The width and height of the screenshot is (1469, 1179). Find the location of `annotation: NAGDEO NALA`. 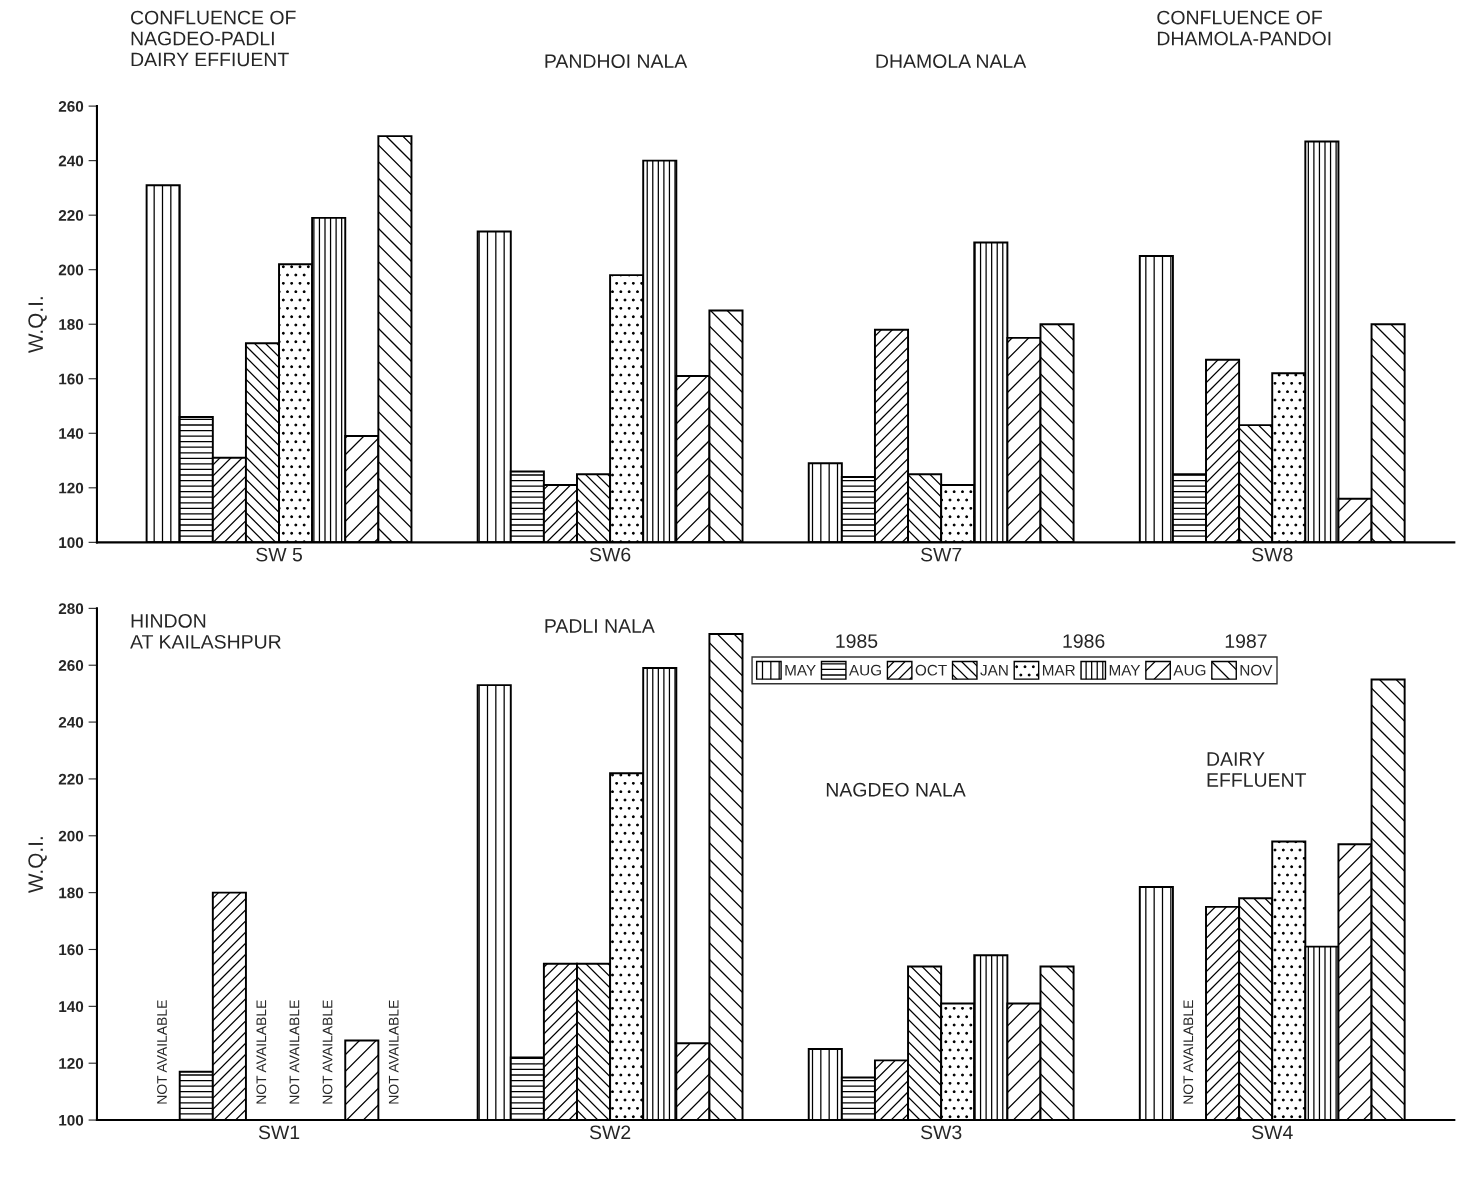

annotation: NAGDEO NALA is located at coordinates (896, 789).